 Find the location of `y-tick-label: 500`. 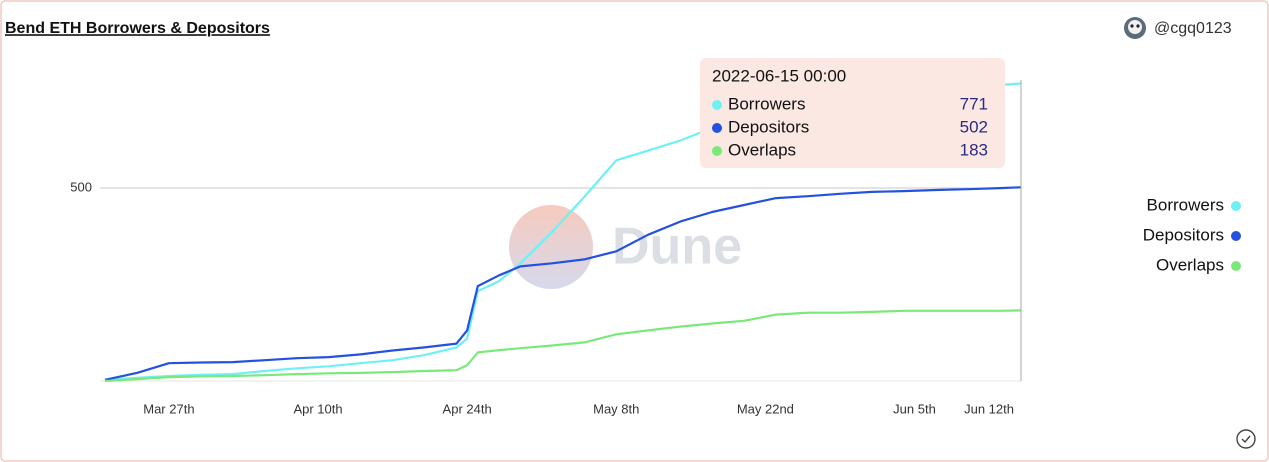

y-tick-label: 500 is located at coordinates (81, 186).